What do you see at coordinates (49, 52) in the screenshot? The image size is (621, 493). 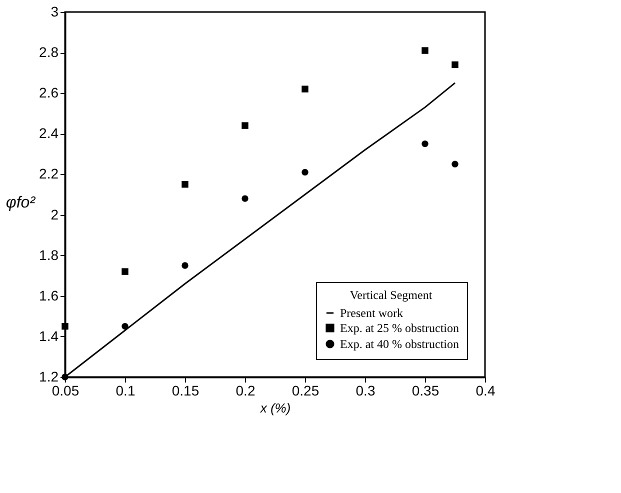 I see `y-tick-label: 2.8` at bounding box center [49, 52].